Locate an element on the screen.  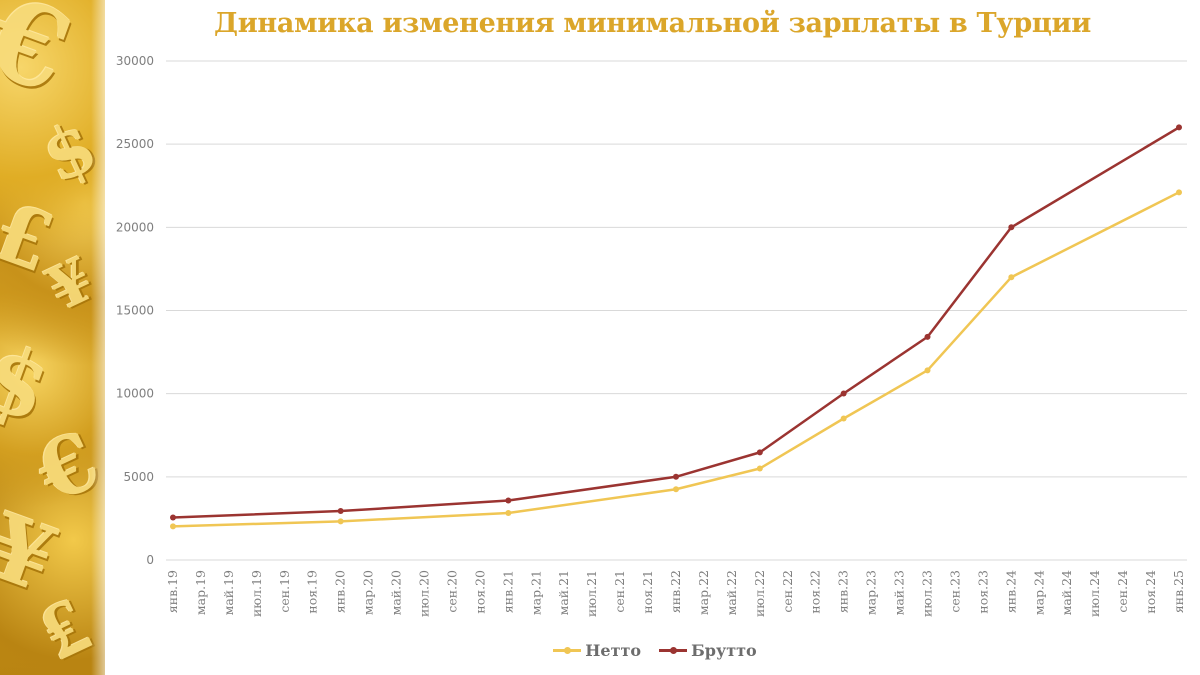
x-tick-label: июл.20 is located at coordinates (424, 593).